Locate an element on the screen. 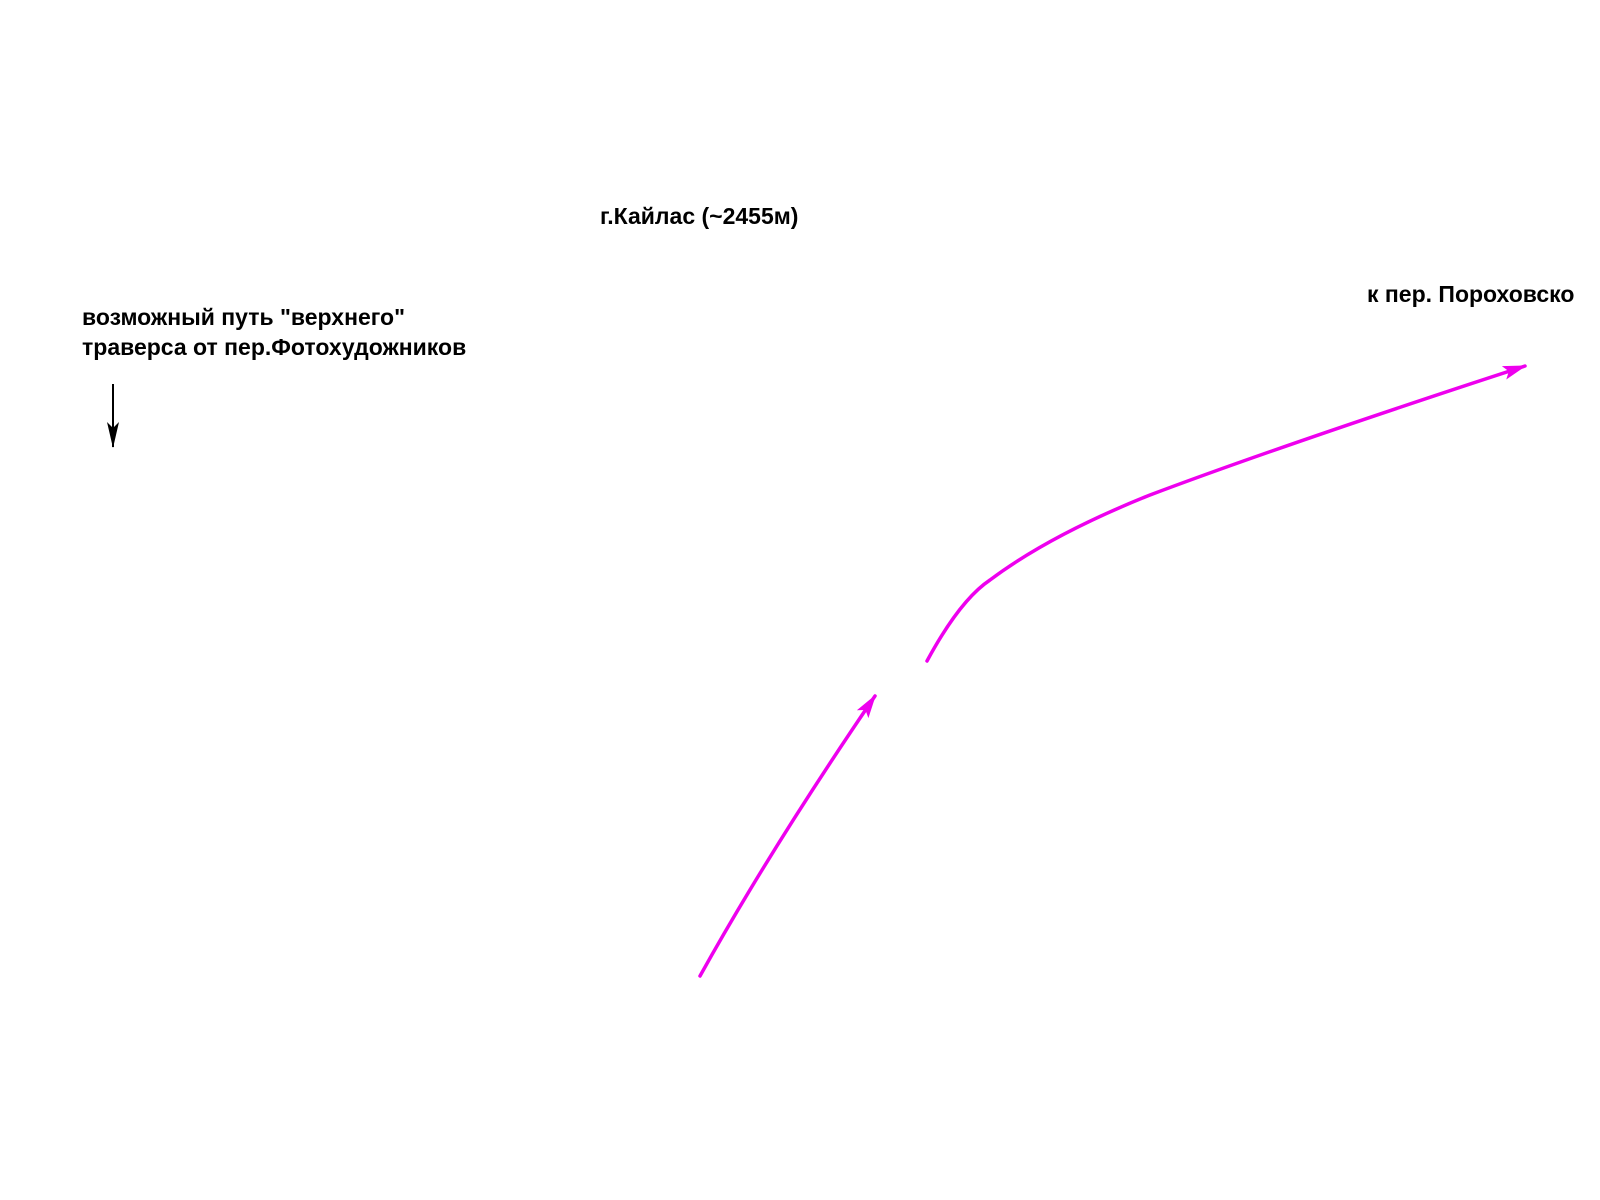  upper-traverse-label-line-2: траверса от пер.Фотохудожников is located at coordinates (274, 347).